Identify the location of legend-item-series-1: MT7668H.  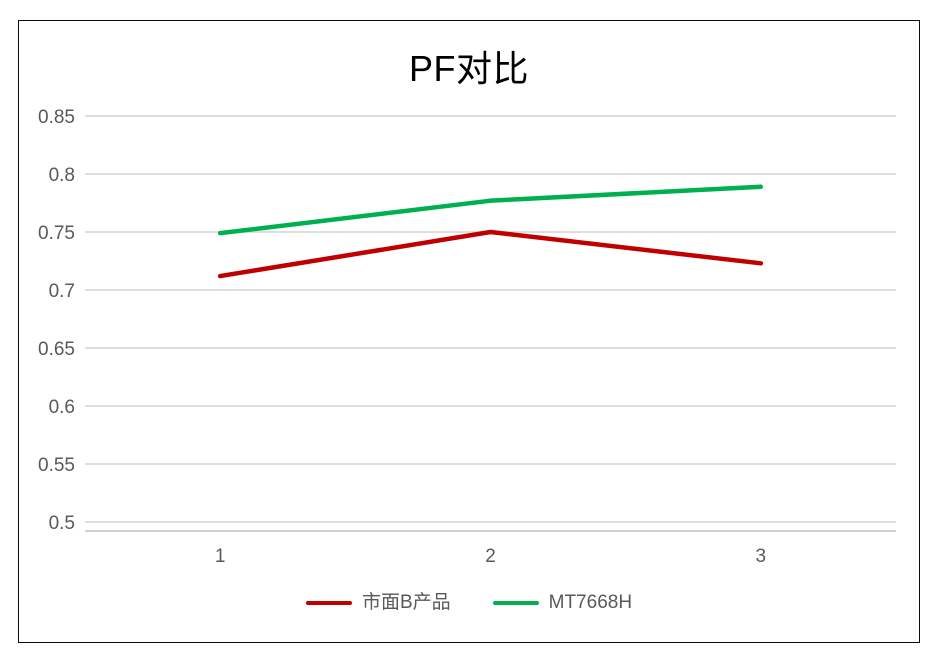
(562, 603).